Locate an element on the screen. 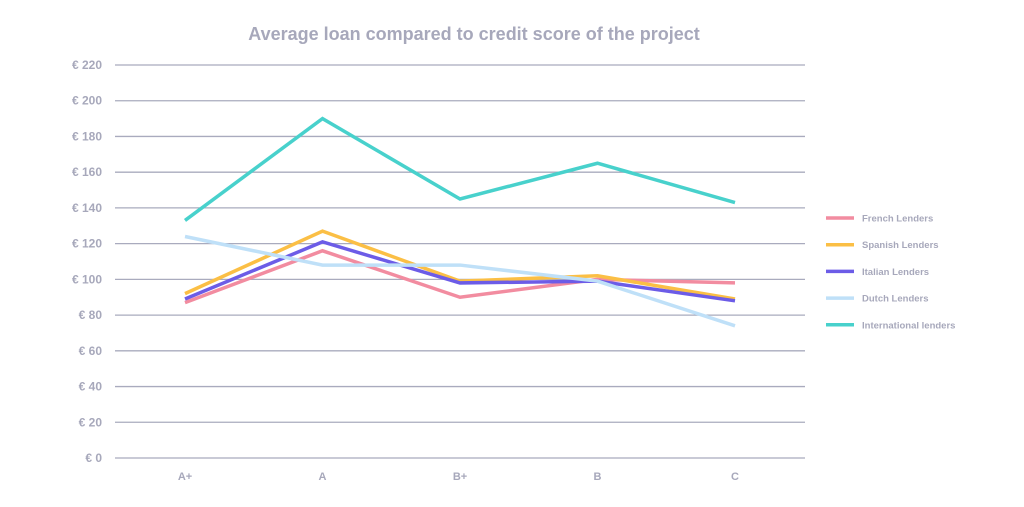 This screenshot has width=1024, height=507. y-tick-label: € 20 is located at coordinates (91, 422).